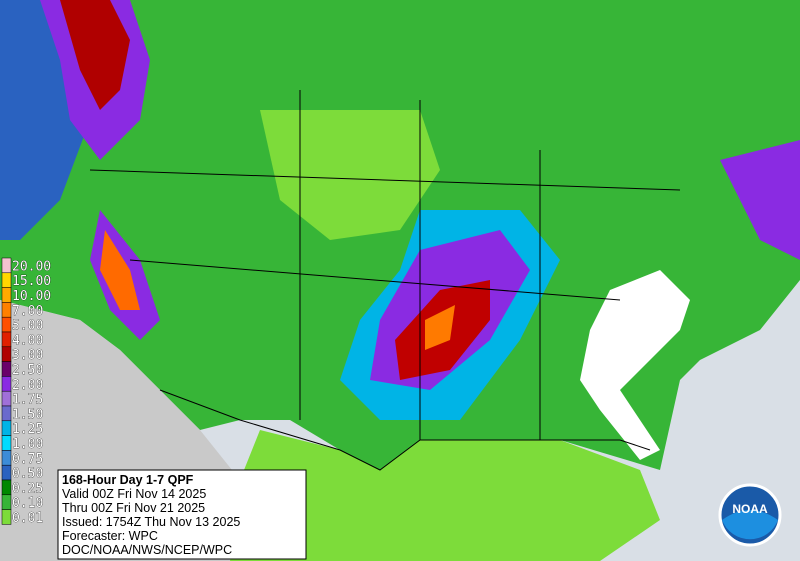 The width and height of the screenshot is (800, 561). What do you see at coordinates (760, 200) in the screenshot?
I see `atlantic-heavy` at bounding box center [760, 200].